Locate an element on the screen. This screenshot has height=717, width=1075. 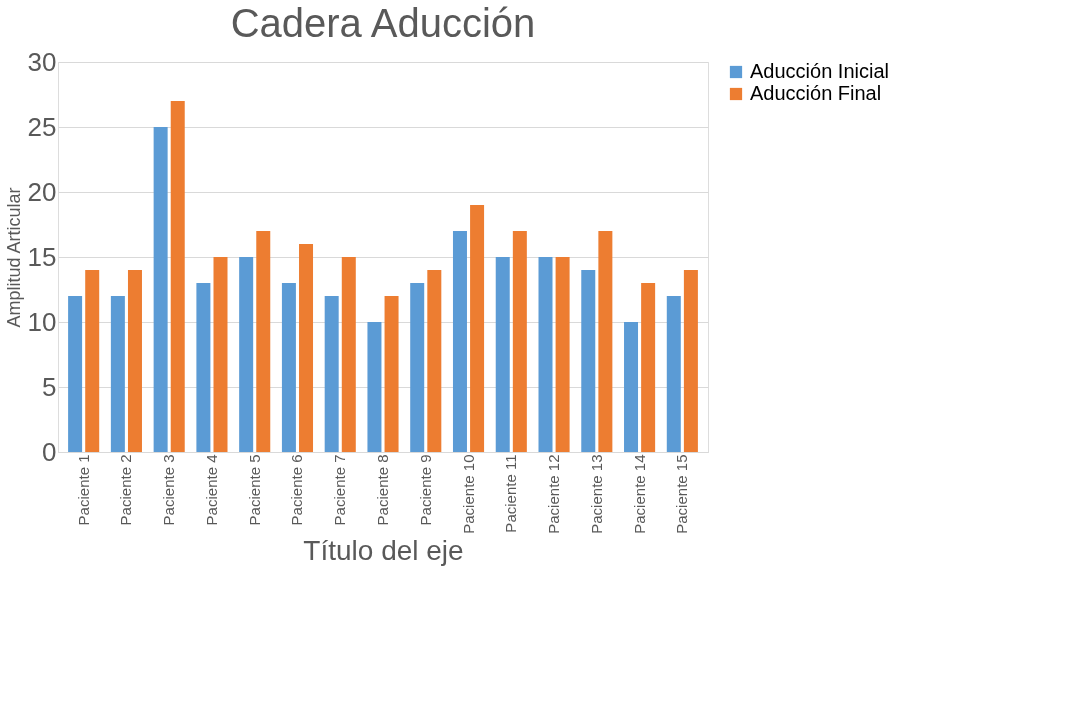
x-tick-label: Paciente 6 is located at coordinates (297, 490).